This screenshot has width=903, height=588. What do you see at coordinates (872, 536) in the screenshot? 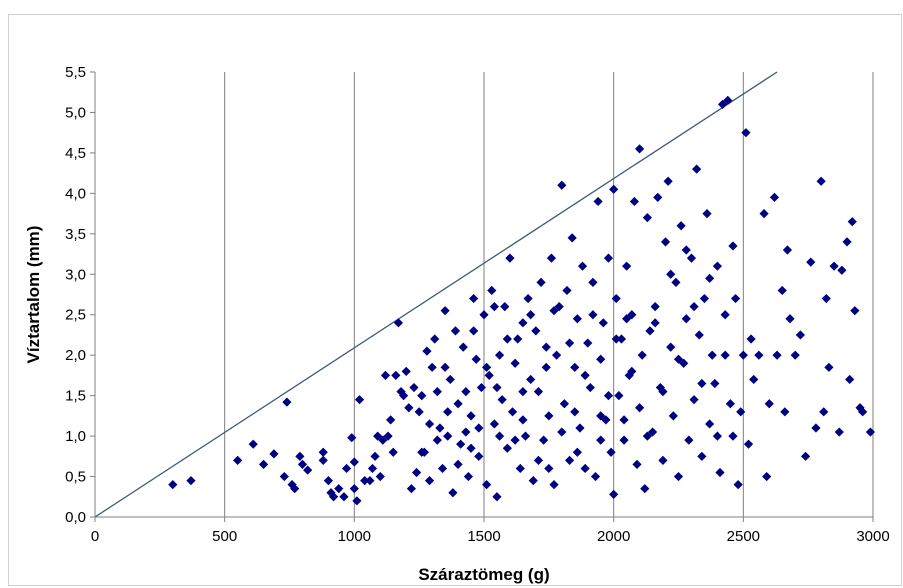
I see `x-tick-label: 3000` at bounding box center [872, 536].